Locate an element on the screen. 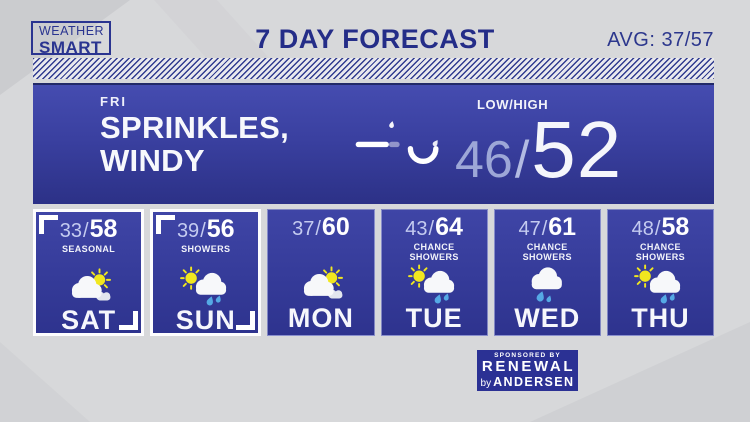  card-low: 47 is located at coordinates (529, 229).